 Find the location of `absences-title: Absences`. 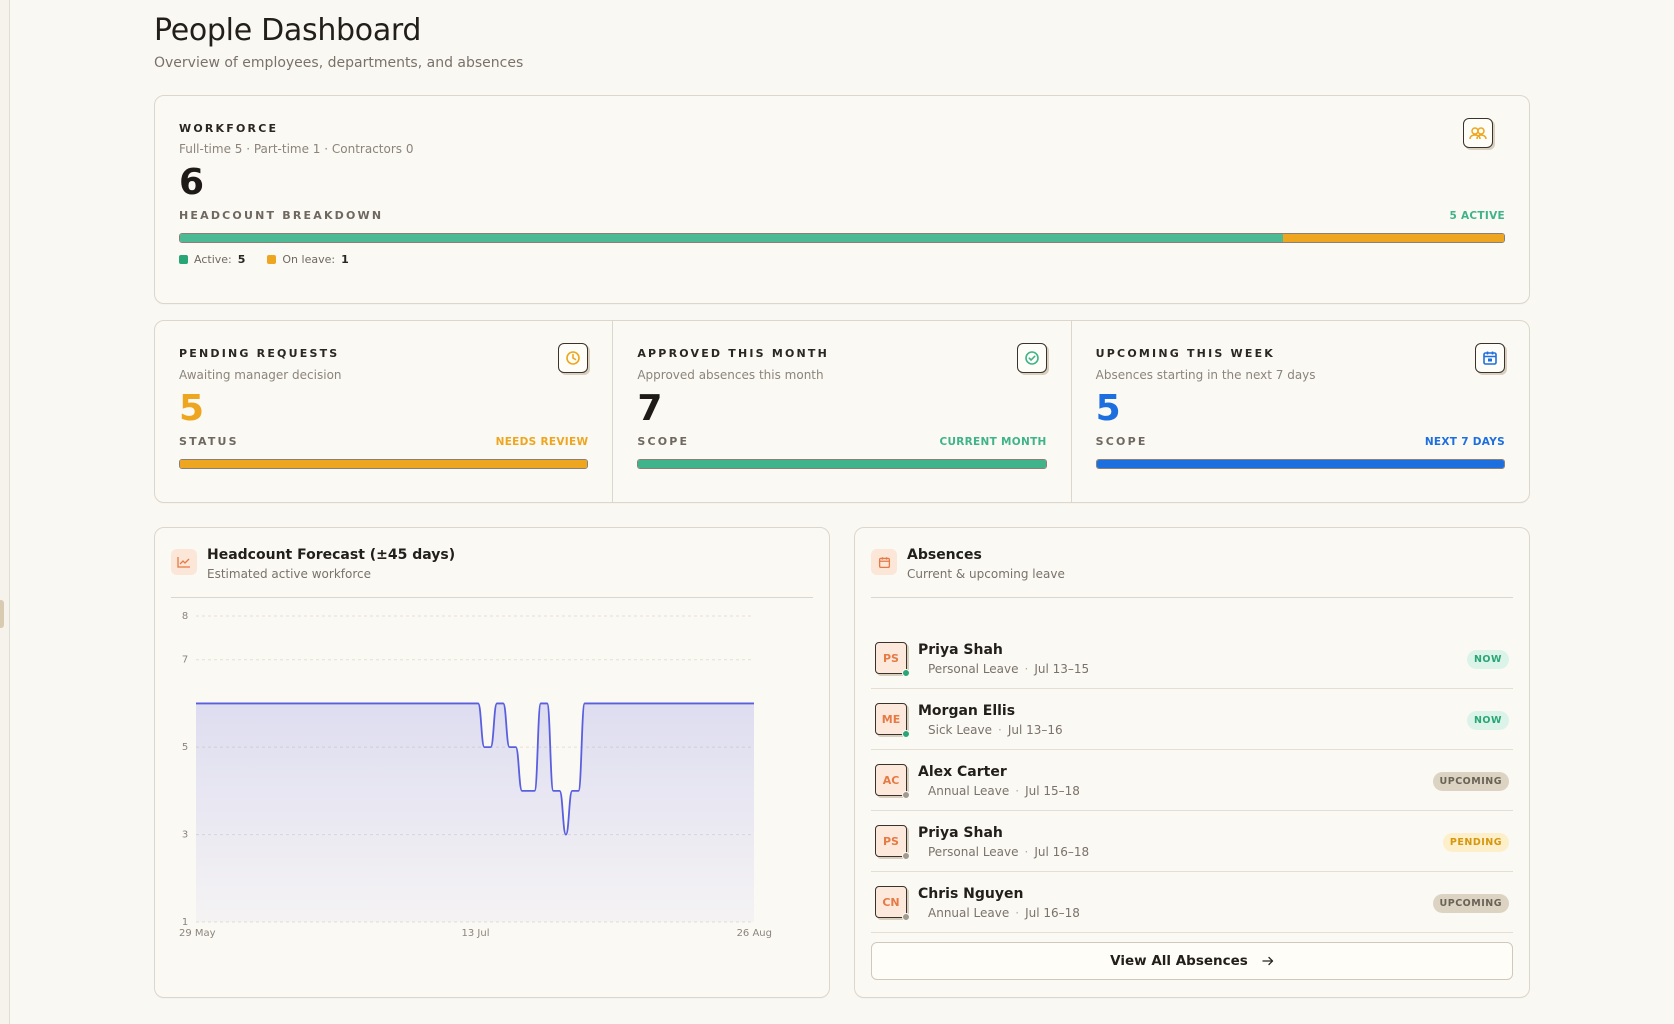

absences-title: Absences is located at coordinates (944, 555).